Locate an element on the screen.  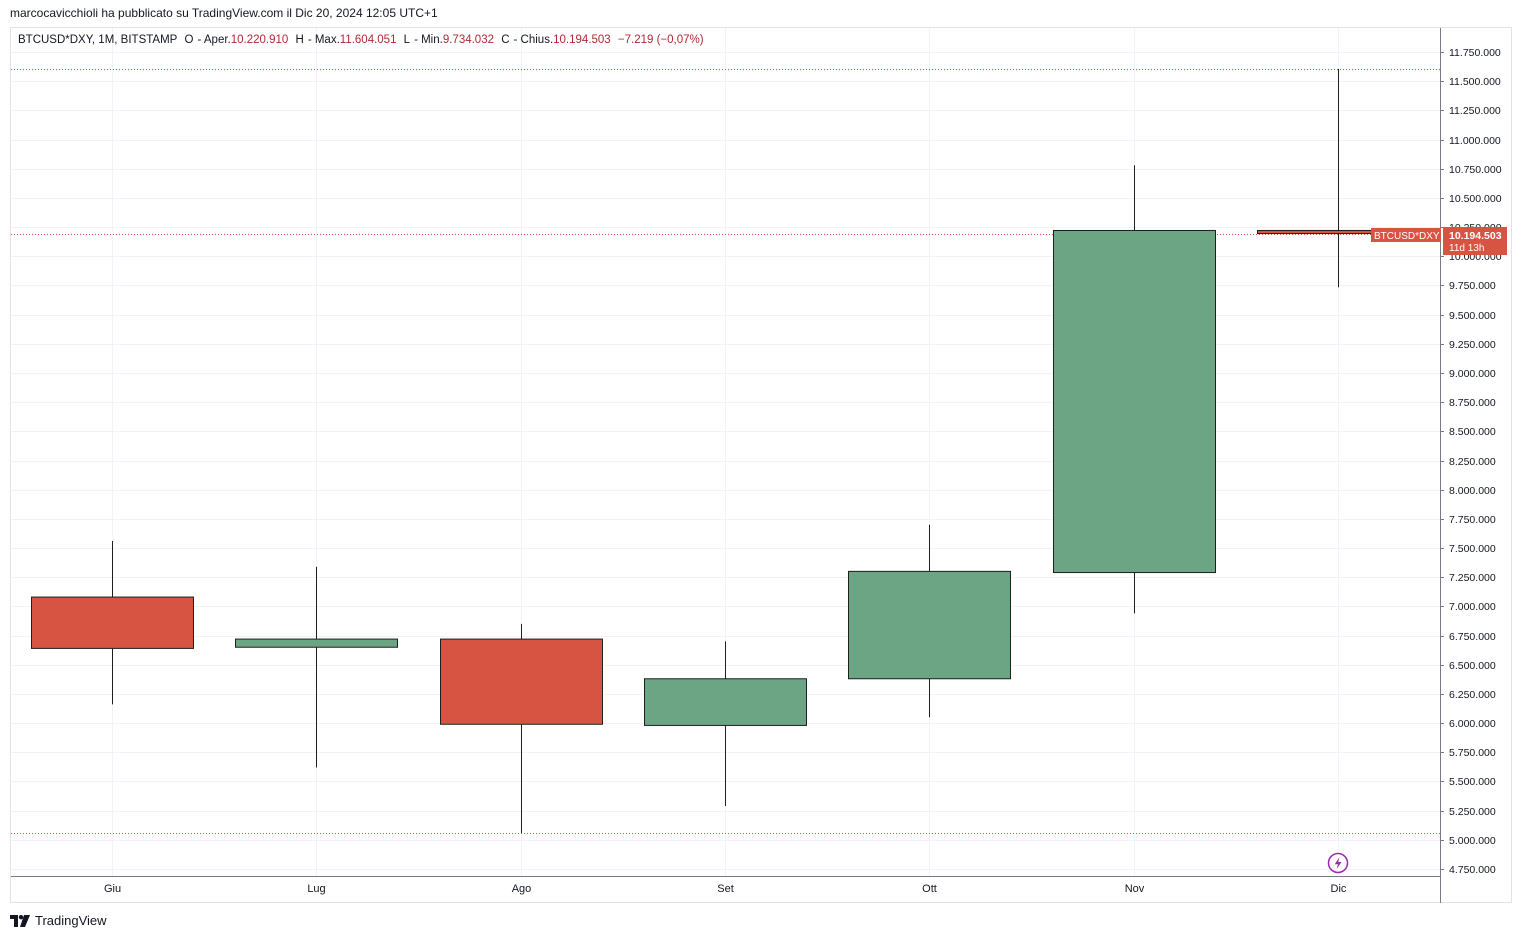
y-tick-label: 8.250.000 is located at coordinates (1472, 462).